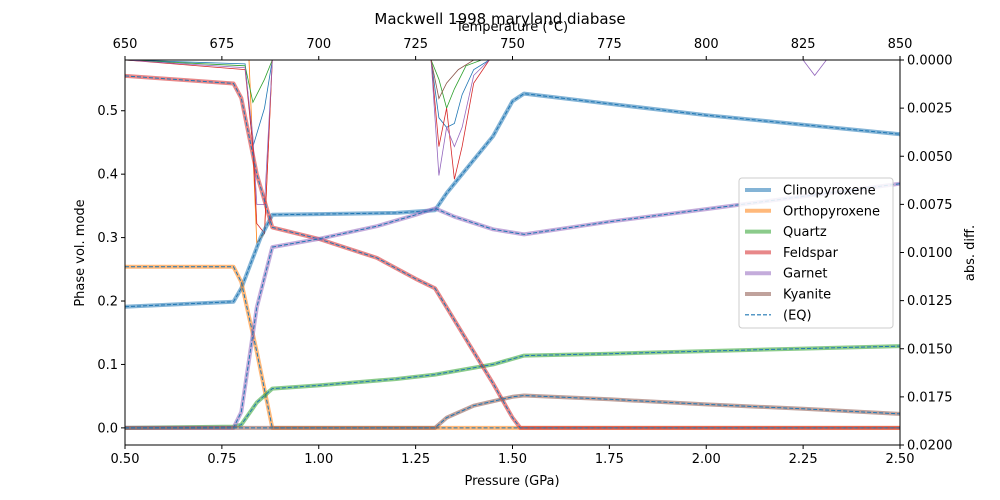  Describe the element at coordinates (900, 44) in the screenshot. I see `top-tick-label: 850` at that location.